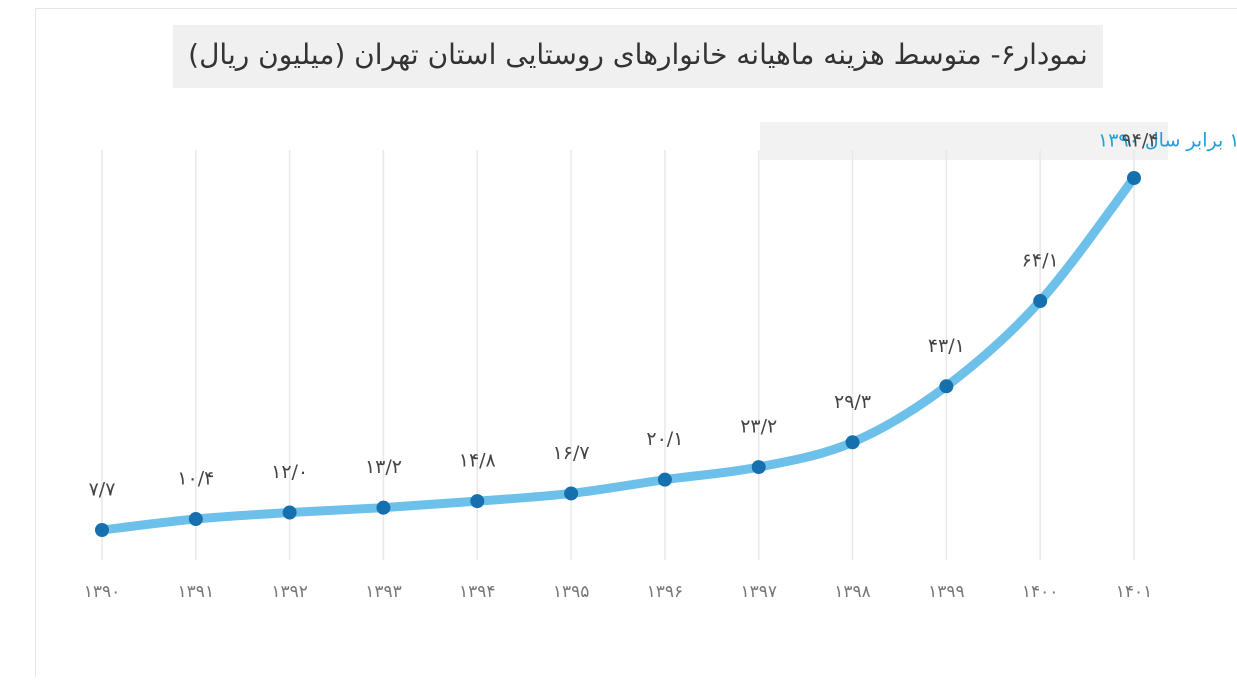  I want to click on data-label: ۱۳/۲, so click(383, 467).